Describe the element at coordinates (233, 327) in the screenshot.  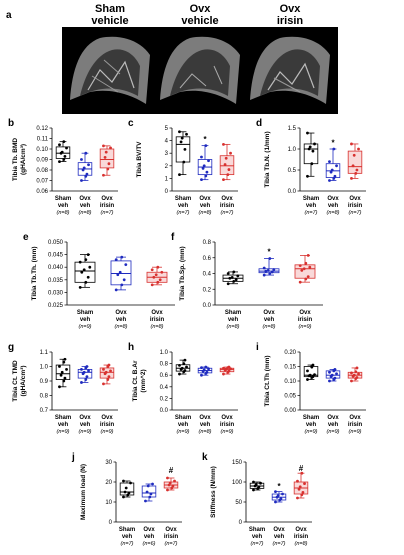
I see `x-category-n-f: (n=8)` at that location.